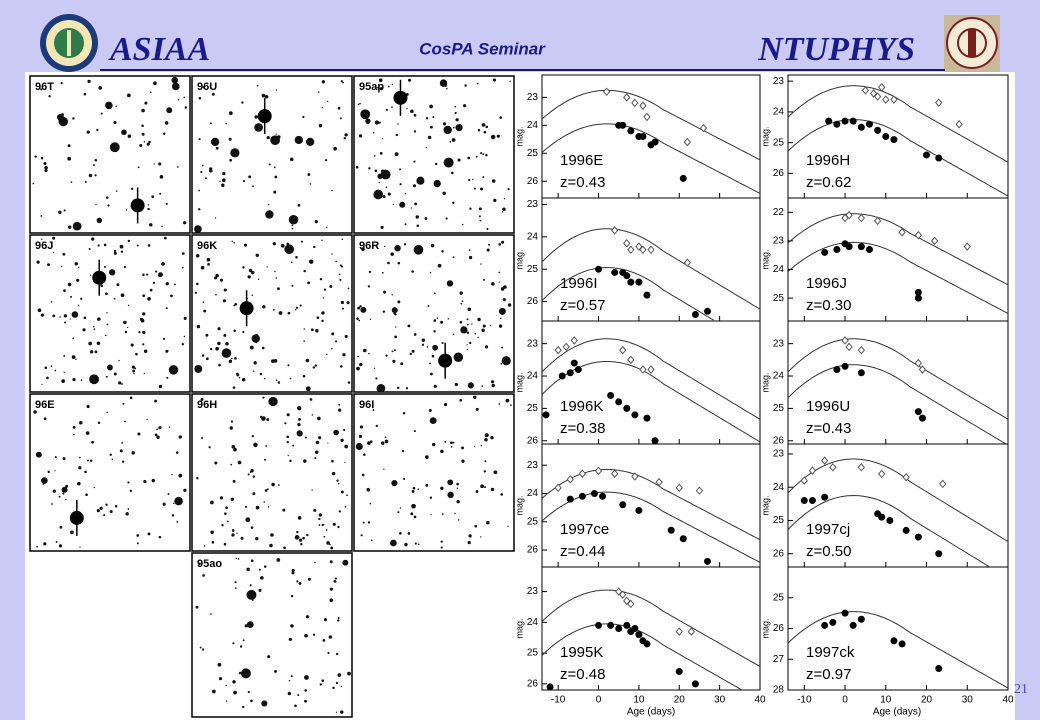  I want to click on sn-name: 1996J, so click(826, 283).